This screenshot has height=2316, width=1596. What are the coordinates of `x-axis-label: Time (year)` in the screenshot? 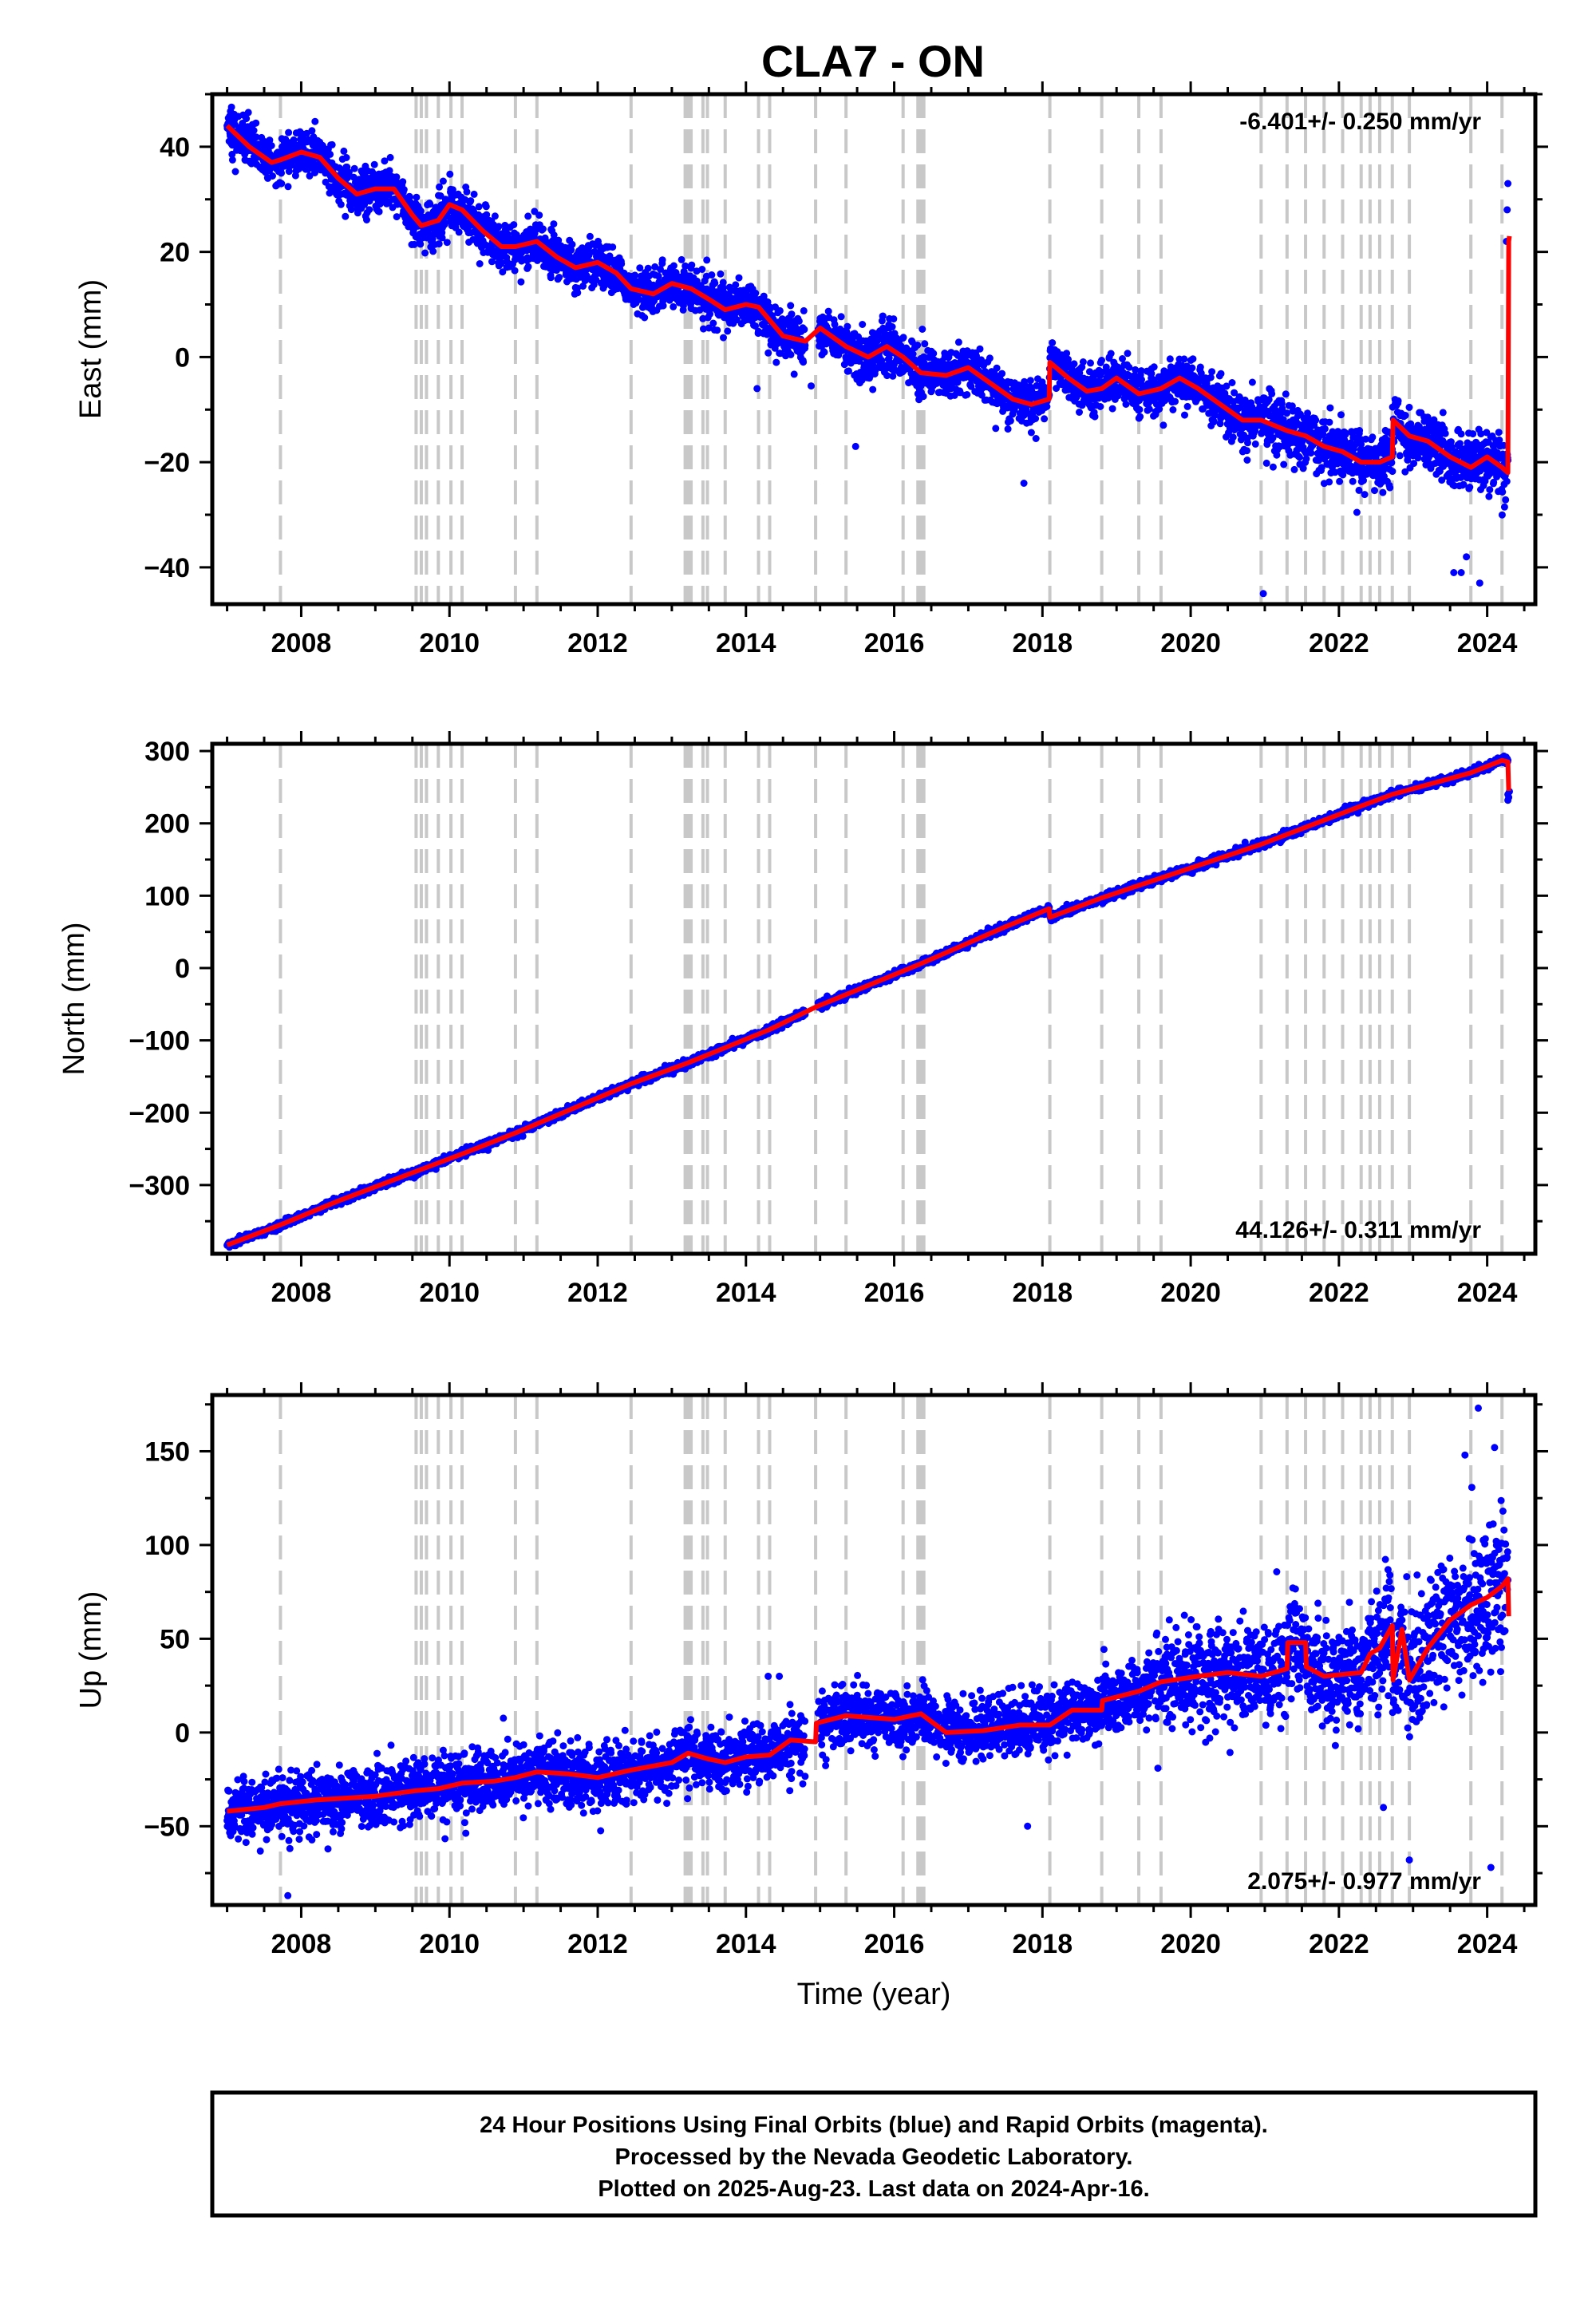 It's located at (874, 1994).